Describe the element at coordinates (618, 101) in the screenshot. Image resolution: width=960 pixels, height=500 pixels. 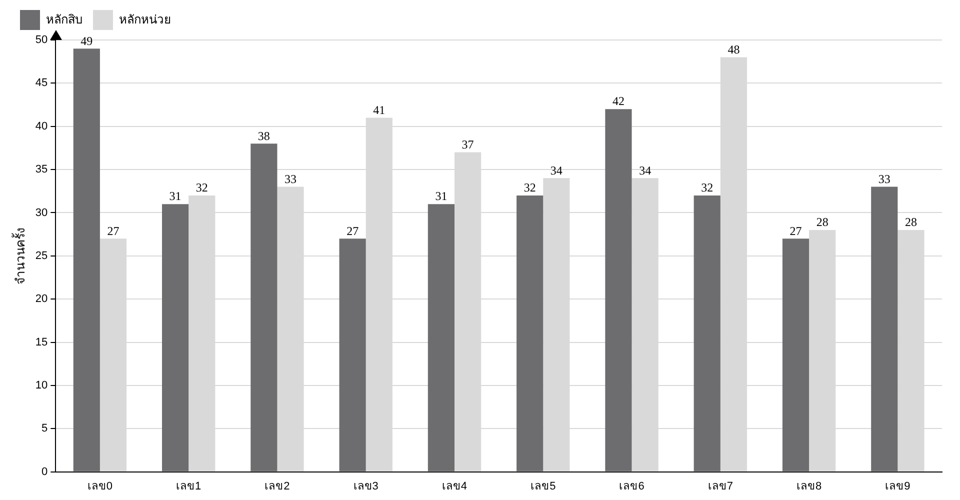
I see `data-label: 42` at that location.